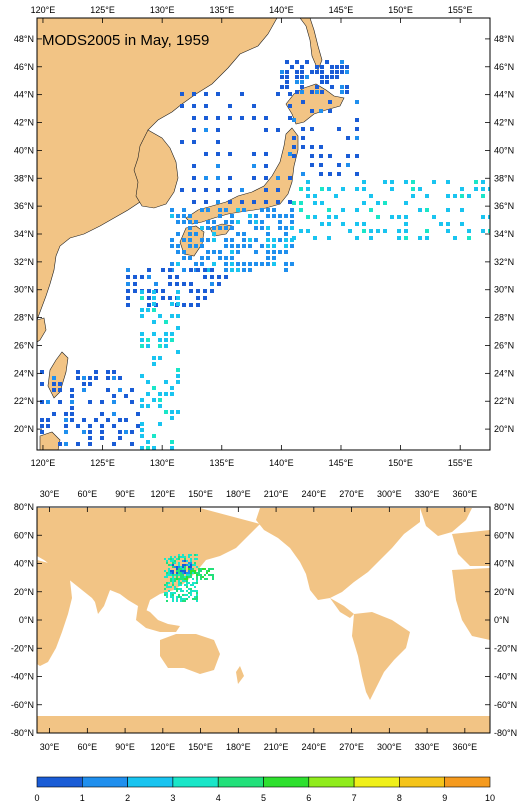 The height and width of the screenshot is (808, 529). I want to click on colorbar-label: 6, so click(308, 798).